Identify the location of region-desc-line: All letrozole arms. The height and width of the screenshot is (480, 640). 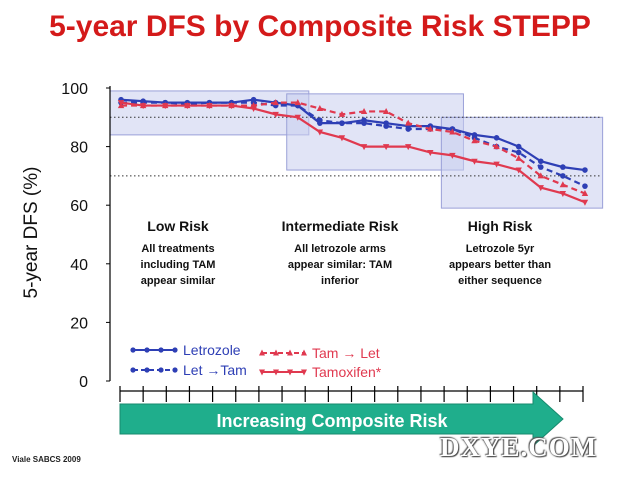
(340, 249).